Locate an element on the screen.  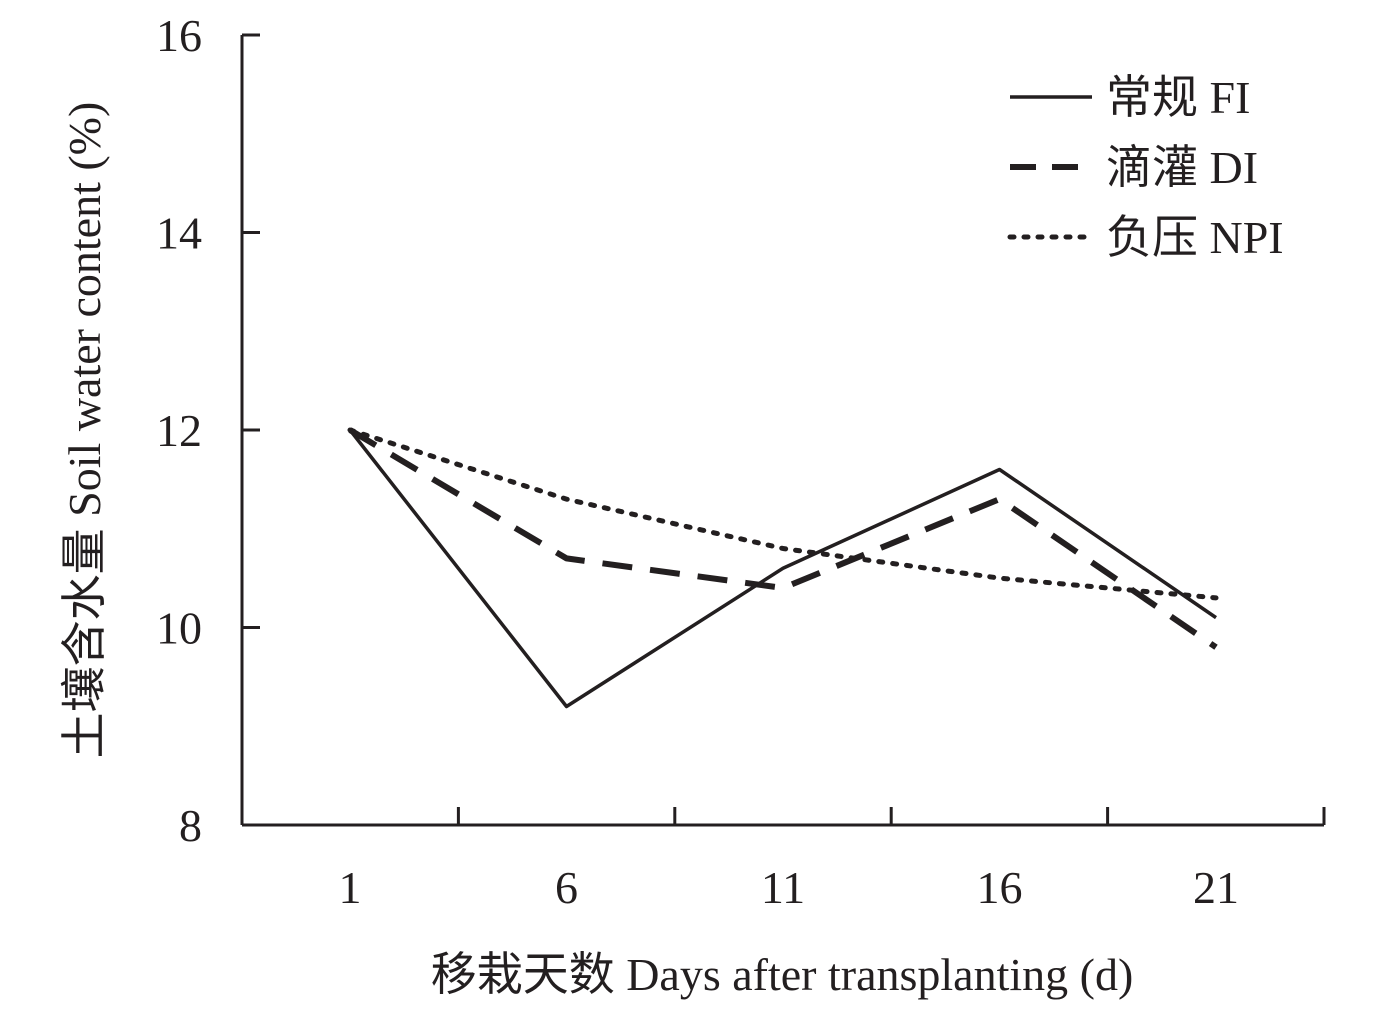
x-axis-title: 移栽天数 Days after transplanting (d) is located at coordinates (782, 974).